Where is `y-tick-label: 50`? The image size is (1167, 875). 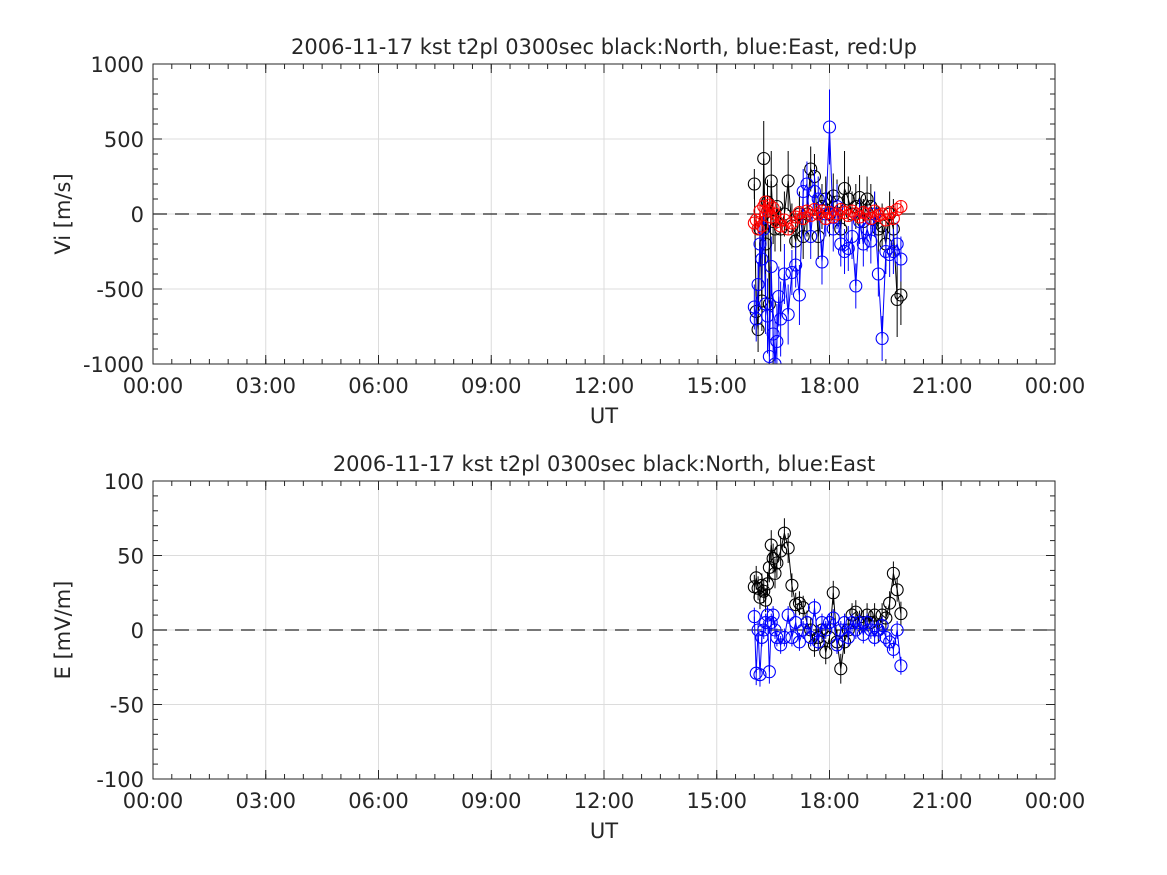
y-tick-label: 50 is located at coordinates (130, 557).